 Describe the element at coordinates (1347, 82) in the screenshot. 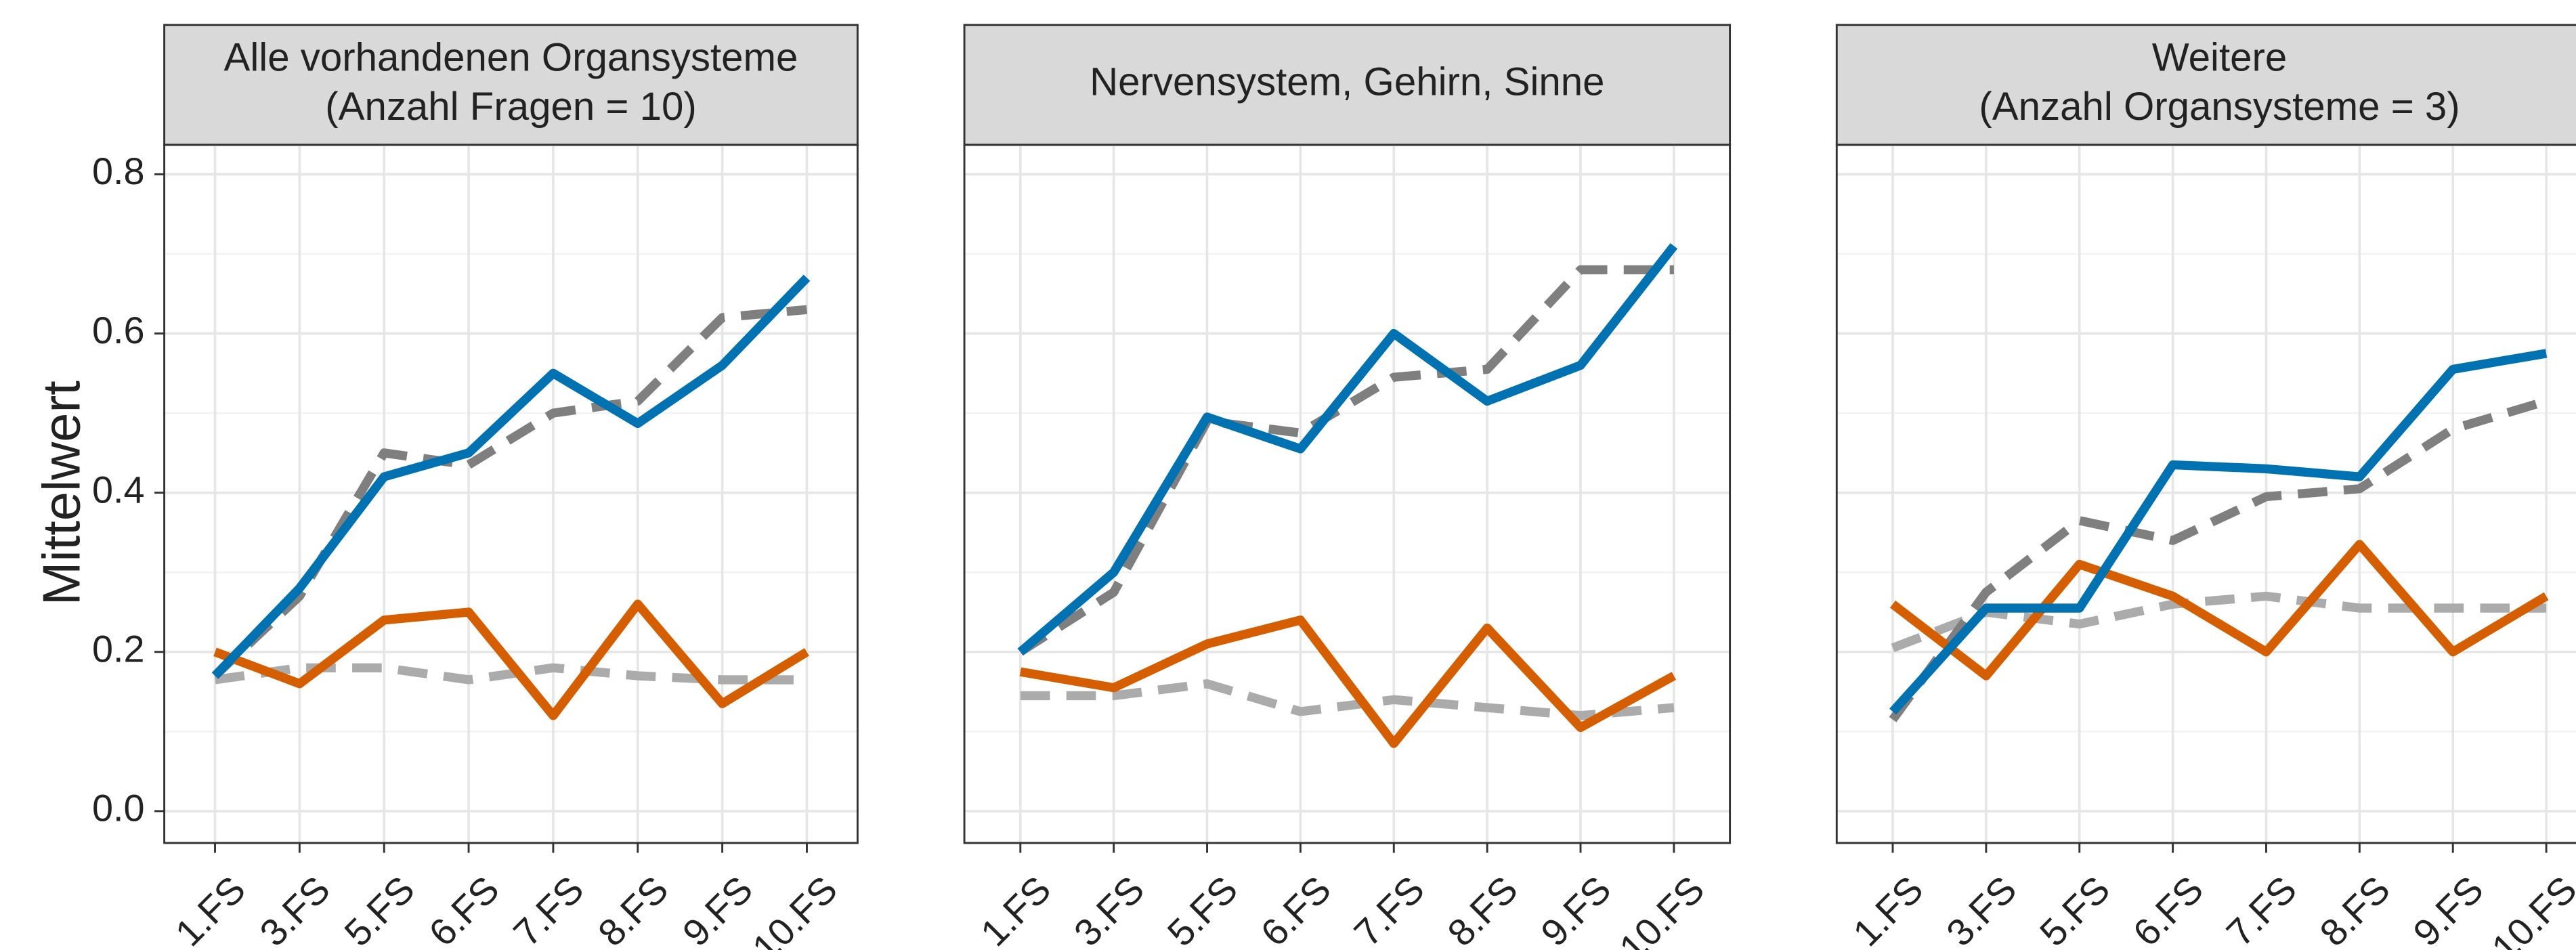

I see `facet-title: Nervensystem, Gehirn, Sinne` at that location.